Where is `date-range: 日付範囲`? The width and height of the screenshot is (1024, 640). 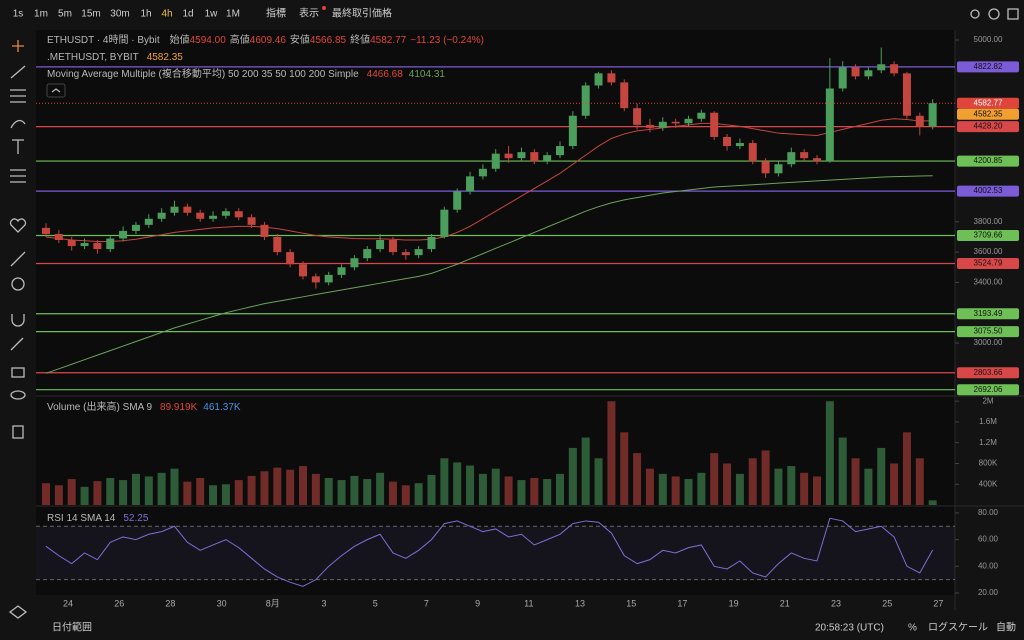
date-range: 日付範囲 is located at coordinates (72, 627).